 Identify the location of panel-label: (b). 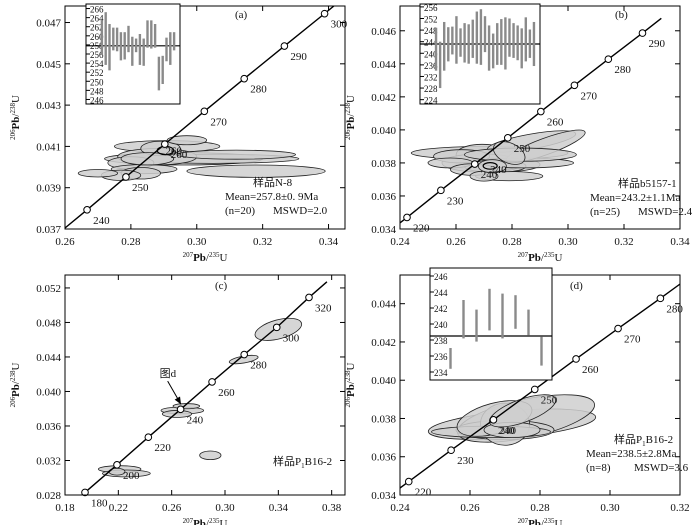
(621, 15).